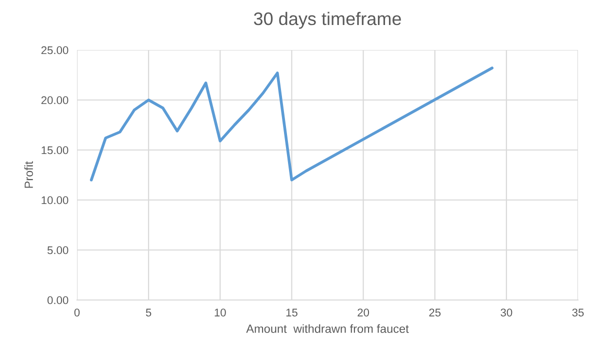  What do you see at coordinates (292, 312) in the screenshot?
I see `x-tick-label: 15` at bounding box center [292, 312].